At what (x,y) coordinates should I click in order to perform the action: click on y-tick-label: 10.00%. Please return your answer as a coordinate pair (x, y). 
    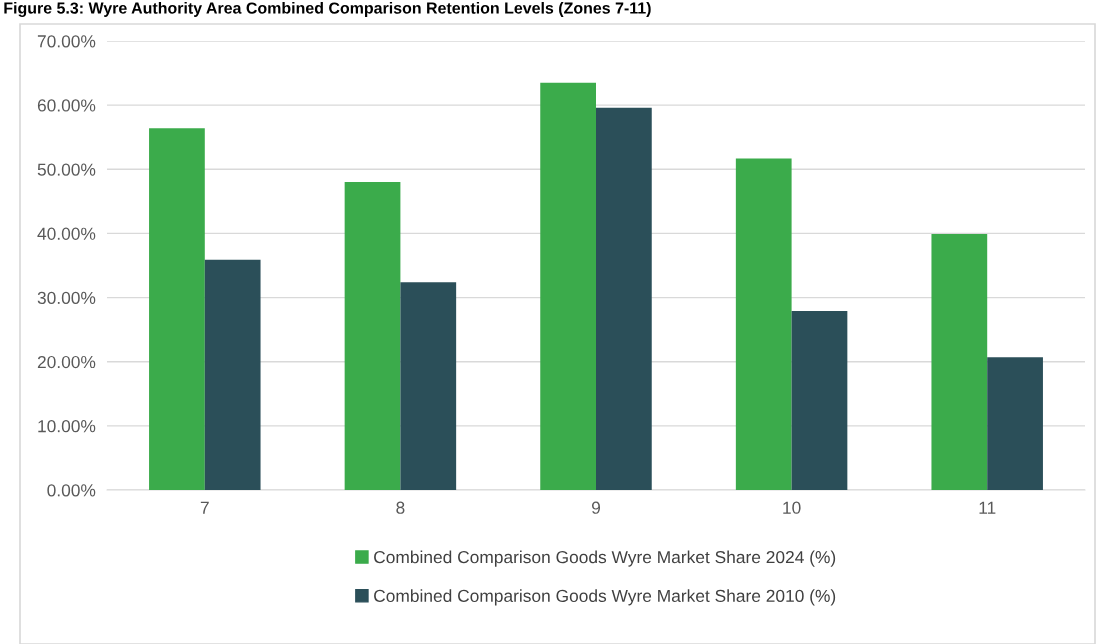
    Looking at the image, I should click on (67, 426).